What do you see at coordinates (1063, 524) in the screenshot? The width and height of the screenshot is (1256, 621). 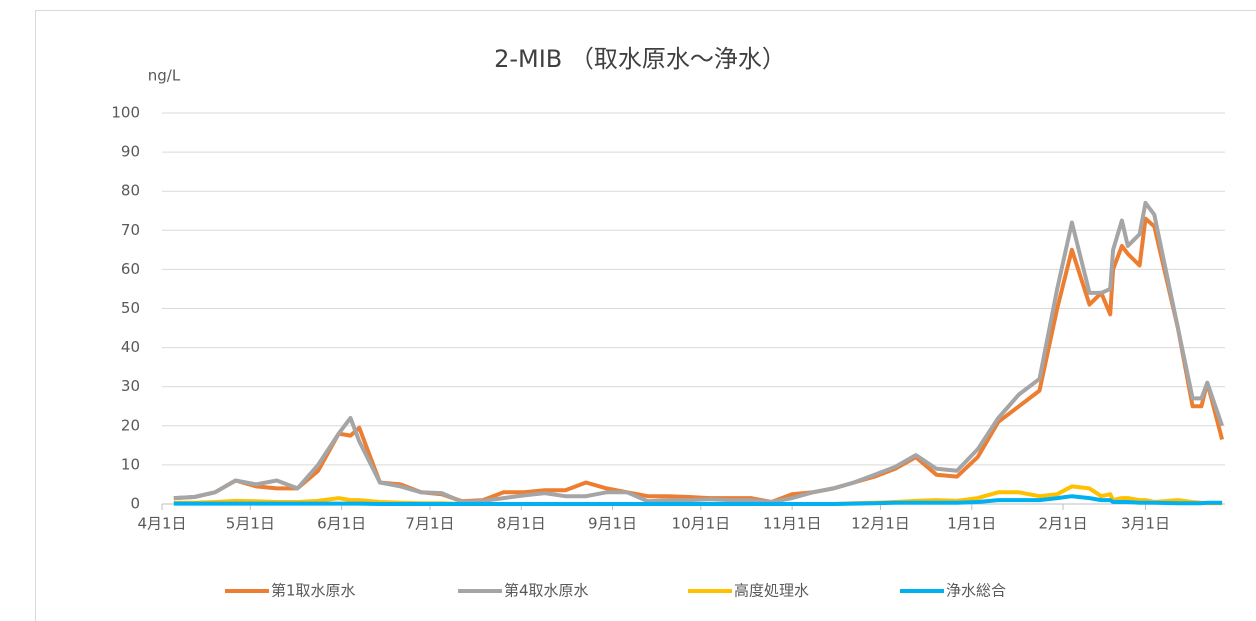 I see `x-tick-label: 2月1日` at bounding box center [1063, 524].